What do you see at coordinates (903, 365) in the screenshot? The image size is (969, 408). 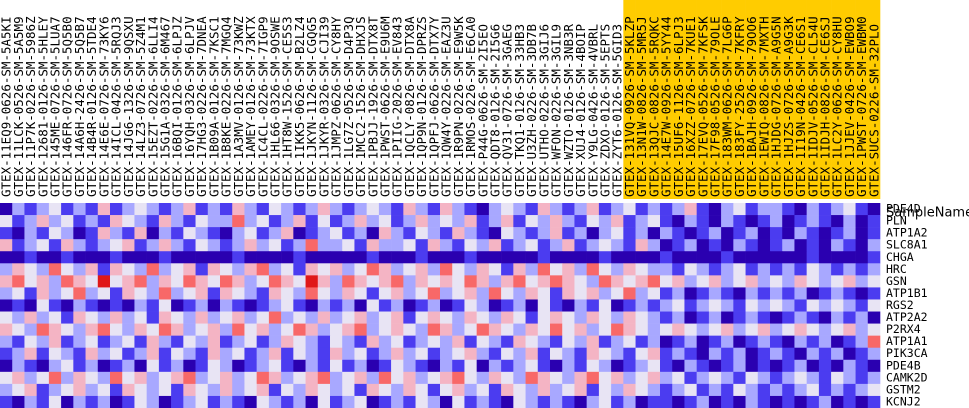 I see `gene-label: PDE4B` at bounding box center [903, 365].